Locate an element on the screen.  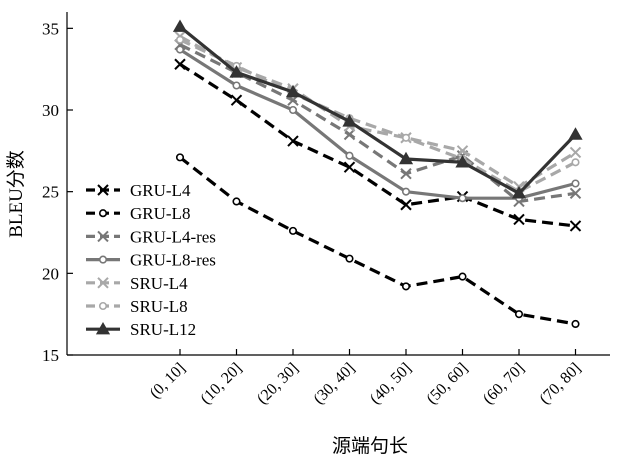
y-tick-label: 30 is located at coordinates (50, 110).